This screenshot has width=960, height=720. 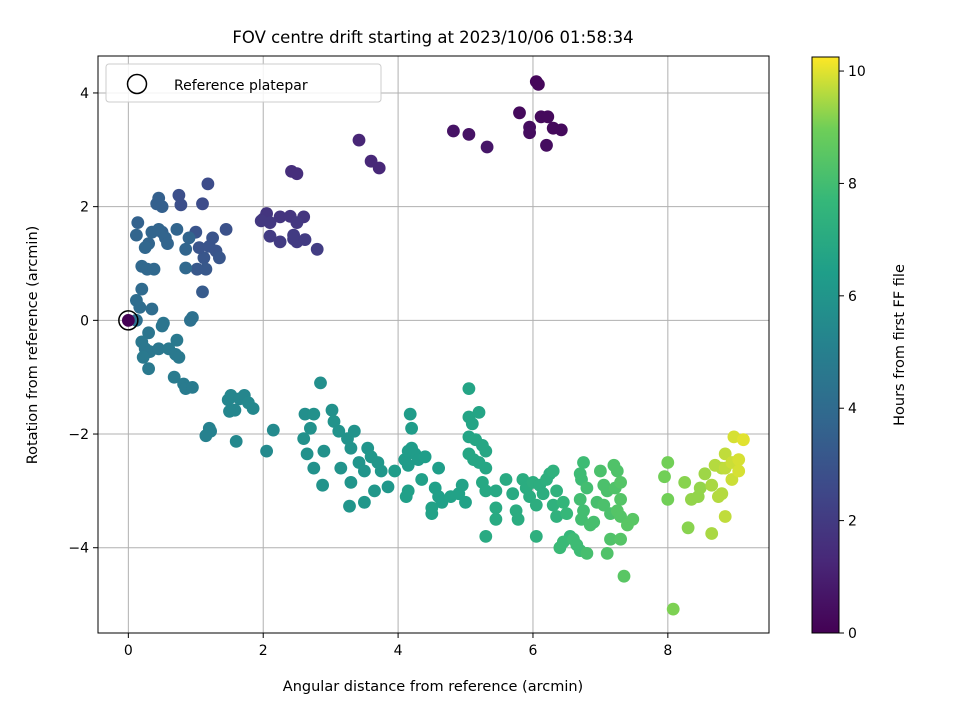 What do you see at coordinates (859, 349) in the screenshot?
I see `colorbar: 0 2 4 6 8 10 Hours from first FF file` at bounding box center [859, 349].